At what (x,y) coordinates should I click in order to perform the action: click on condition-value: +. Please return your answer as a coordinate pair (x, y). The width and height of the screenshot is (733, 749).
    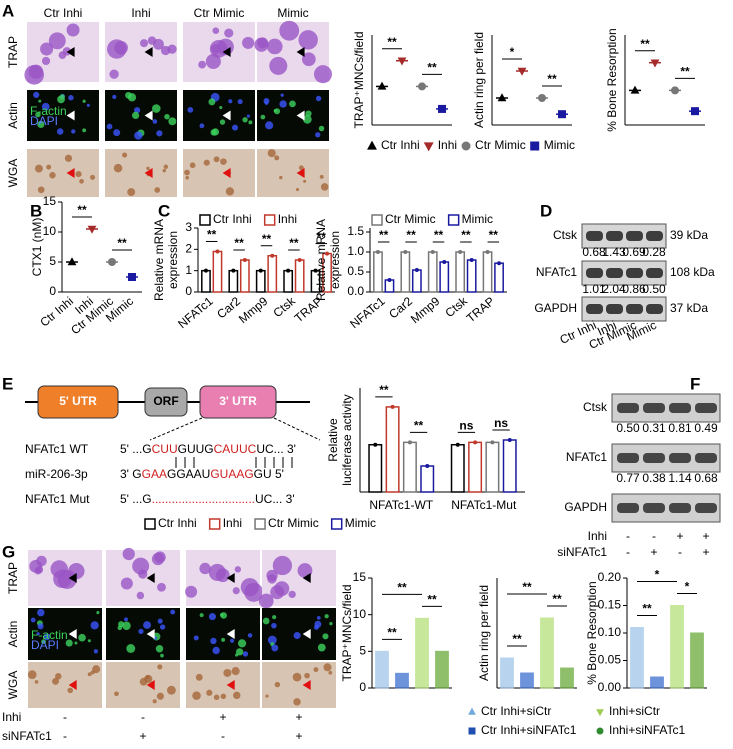
    Looking at the image, I should click on (298, 736).